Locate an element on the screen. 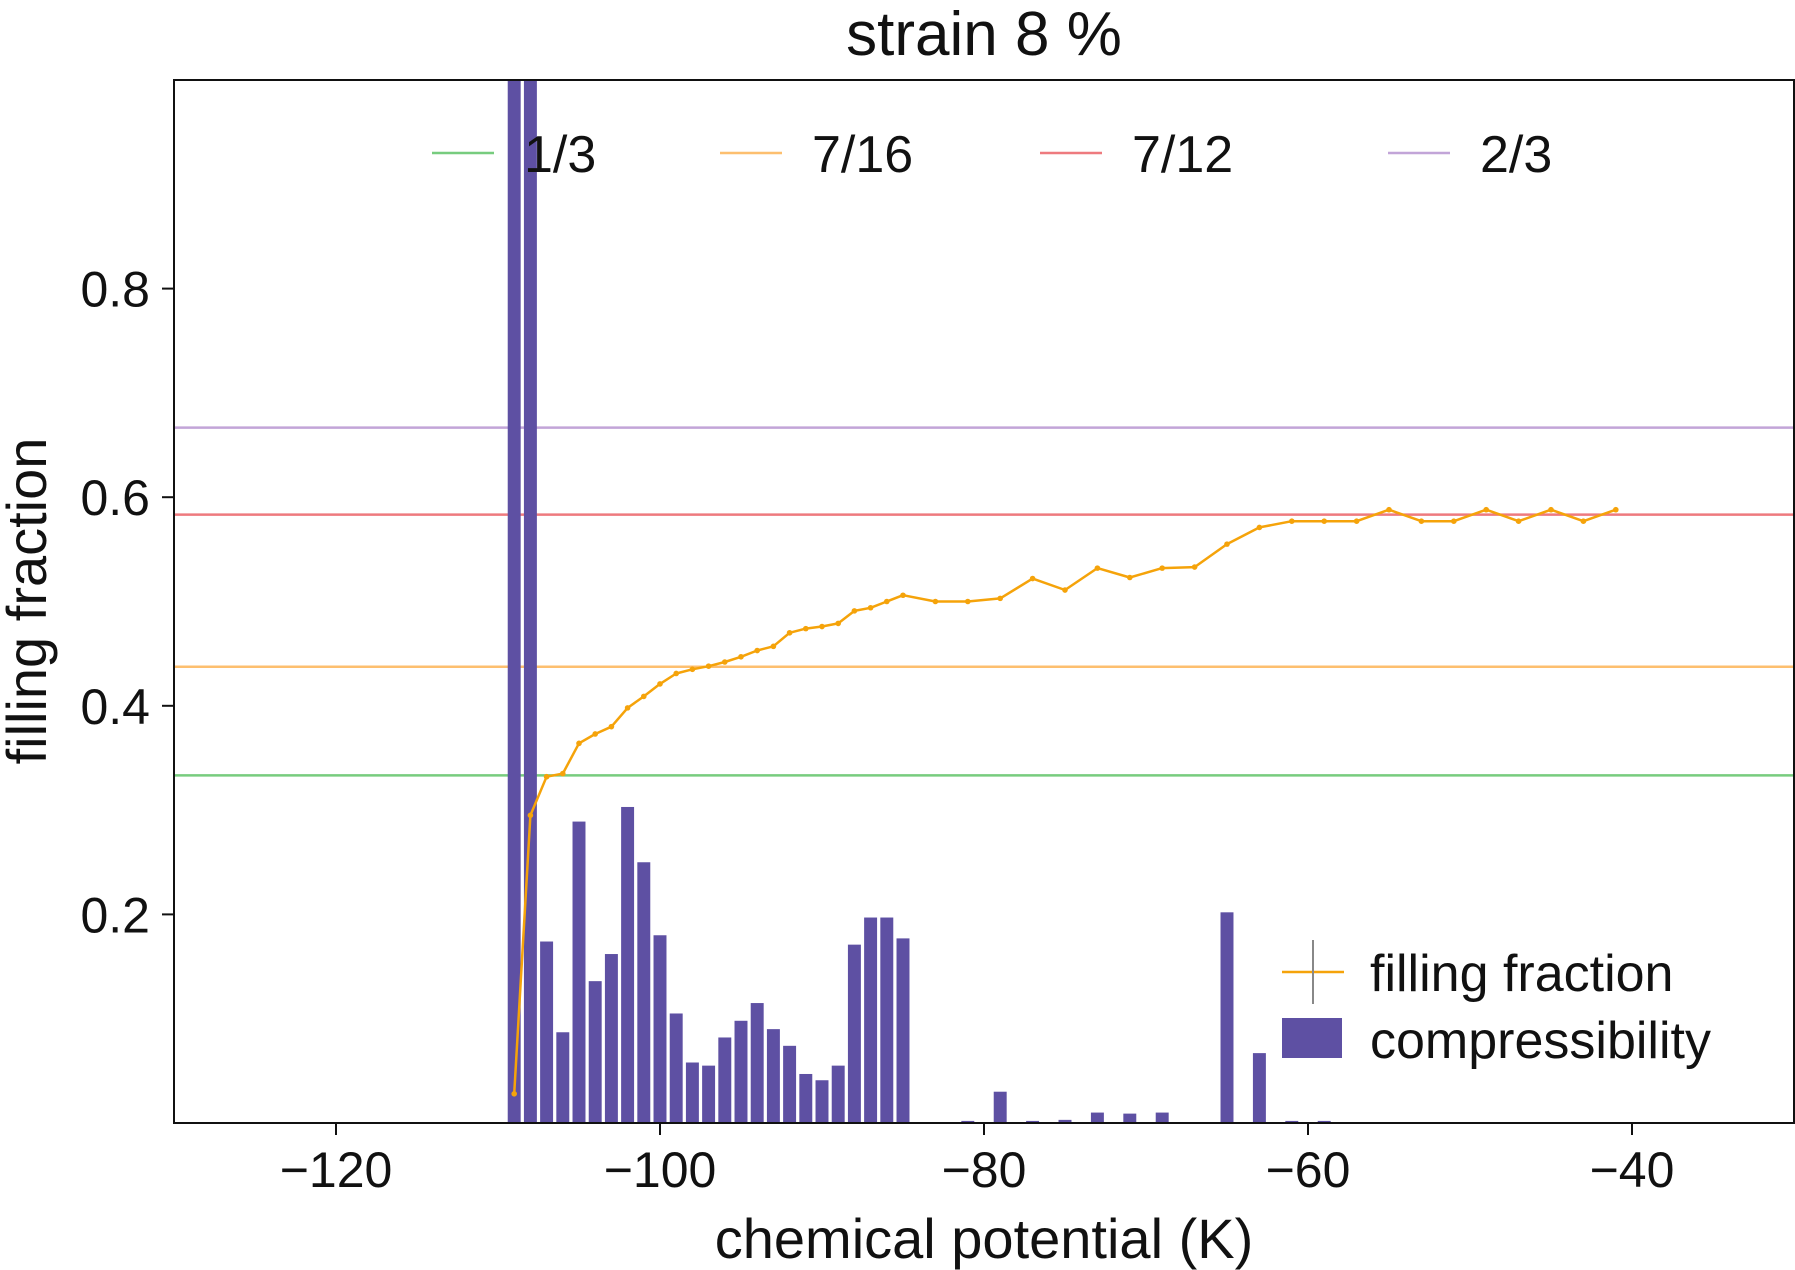  legend-reference-lines: 1/3 7/16 7/12 2/3 is located at coordinates (992, 155).